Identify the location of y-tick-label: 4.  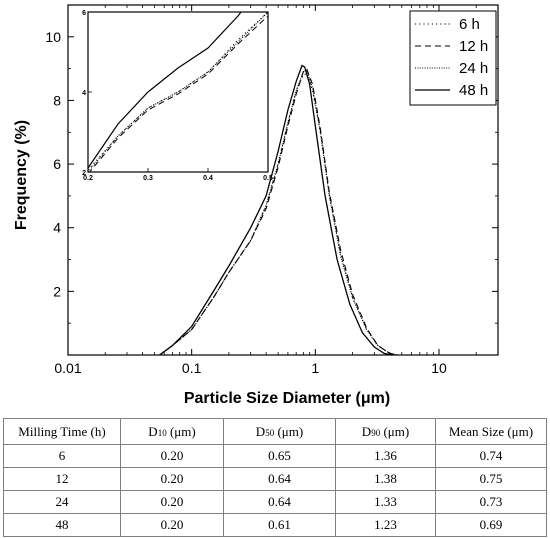
(57, 228).